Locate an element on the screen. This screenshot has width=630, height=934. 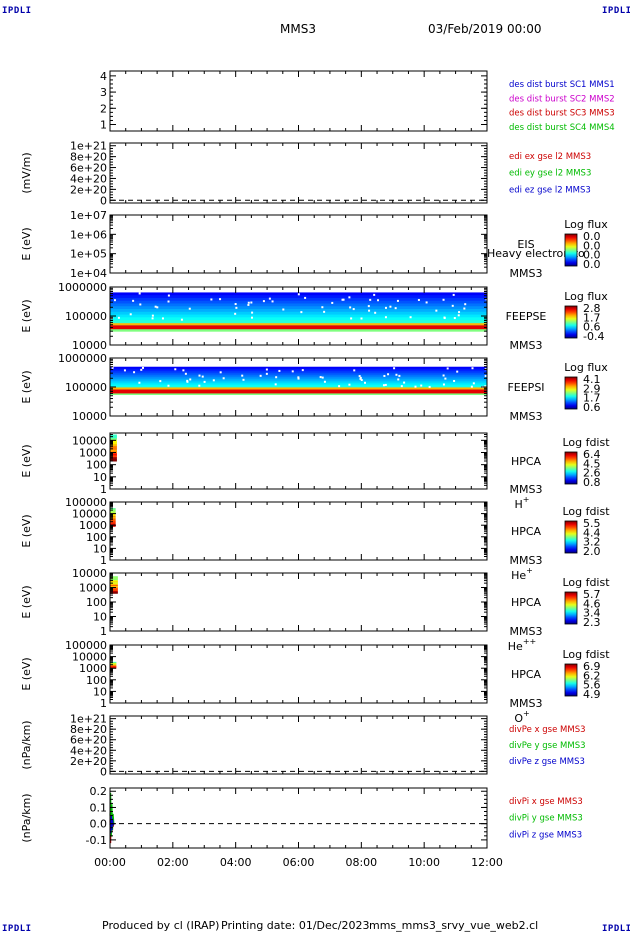
panel-4-colorbar-tick-label: 2.8 is located at coordinates (592, 308).